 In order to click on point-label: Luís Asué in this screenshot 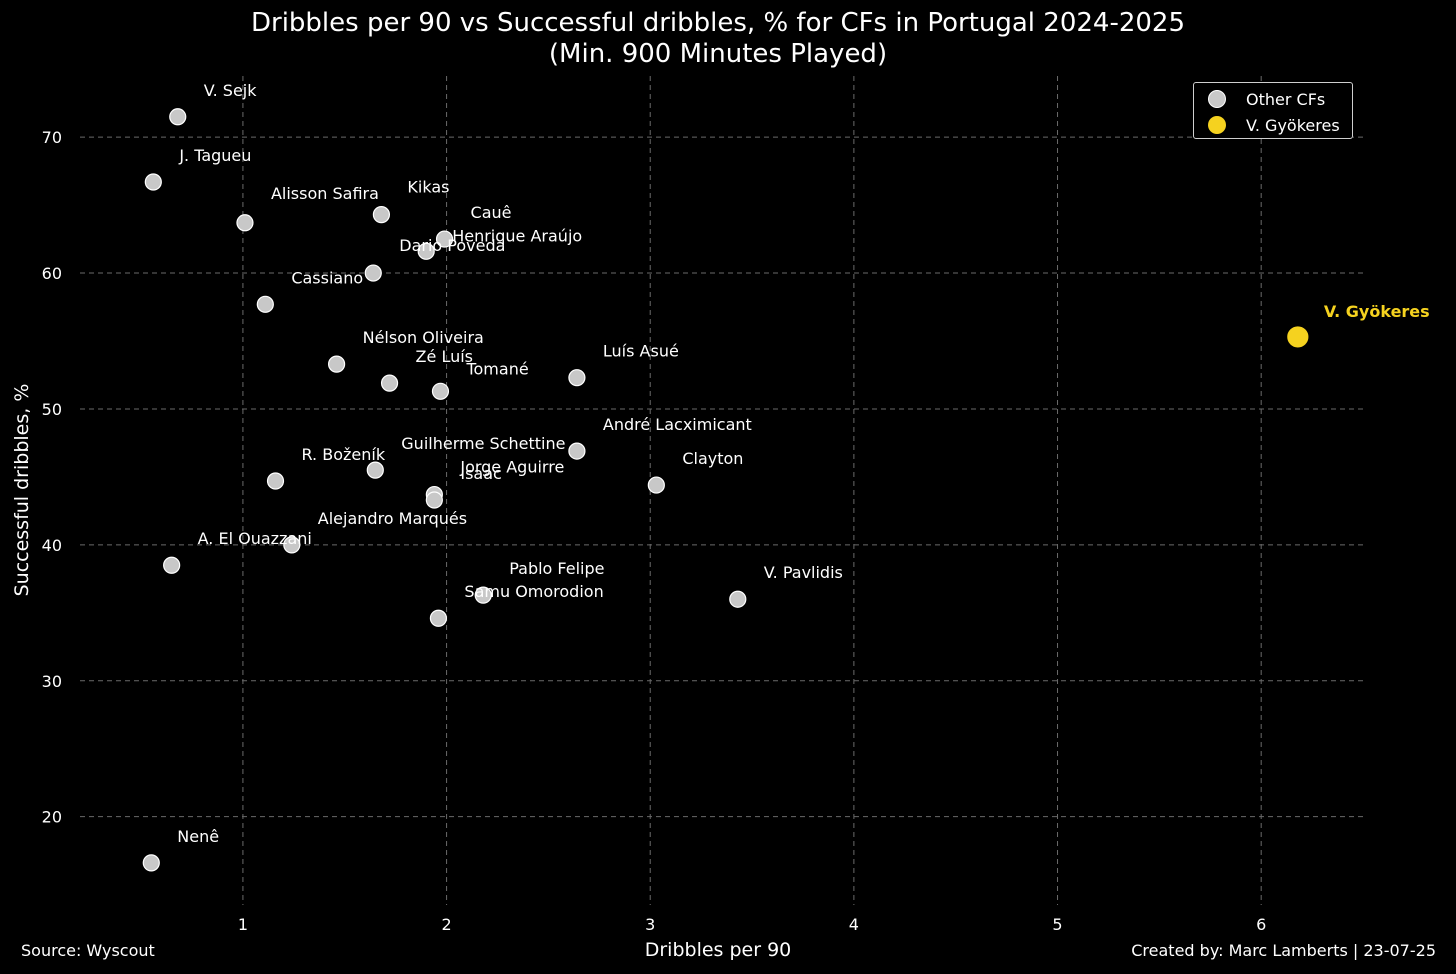, I will do `click(641, 351)`.